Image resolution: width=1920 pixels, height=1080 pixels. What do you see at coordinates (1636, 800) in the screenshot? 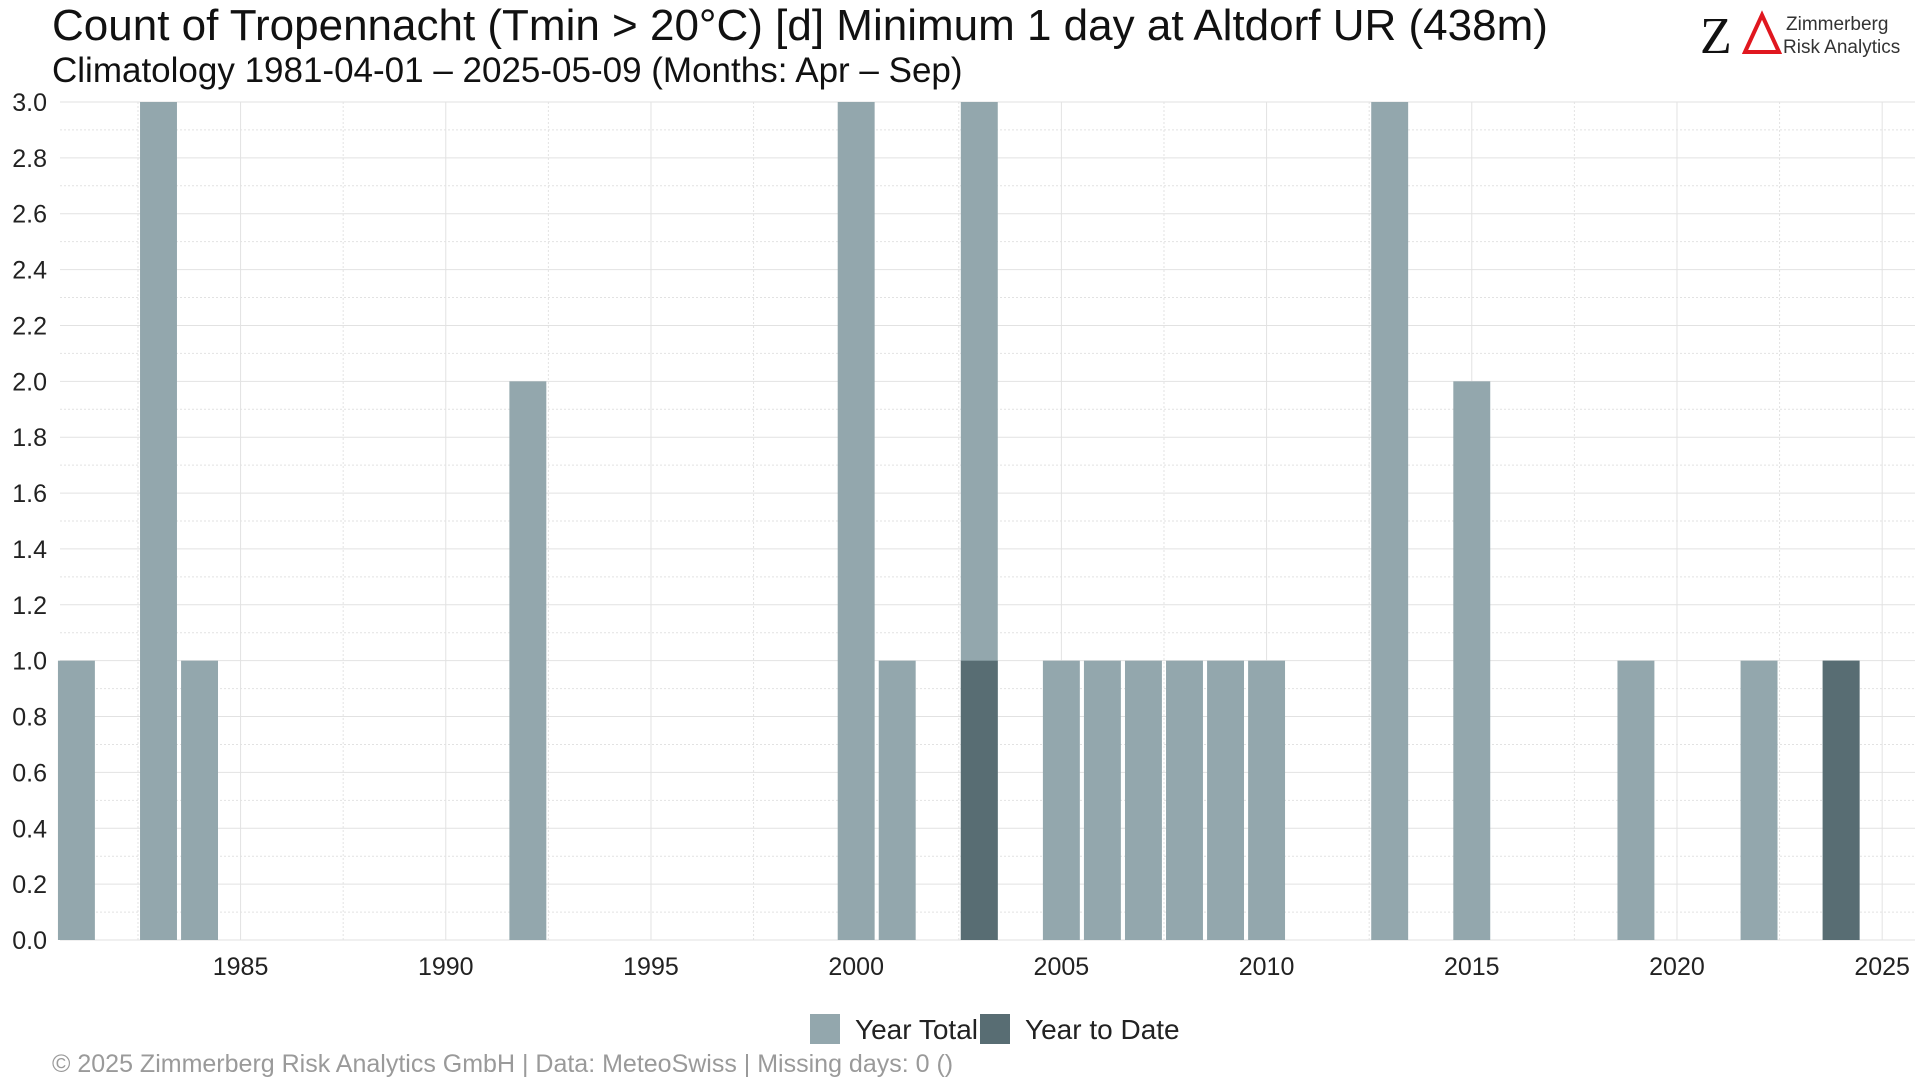
I see `bar-year-total-2019` at bounding box center [1636, 800].